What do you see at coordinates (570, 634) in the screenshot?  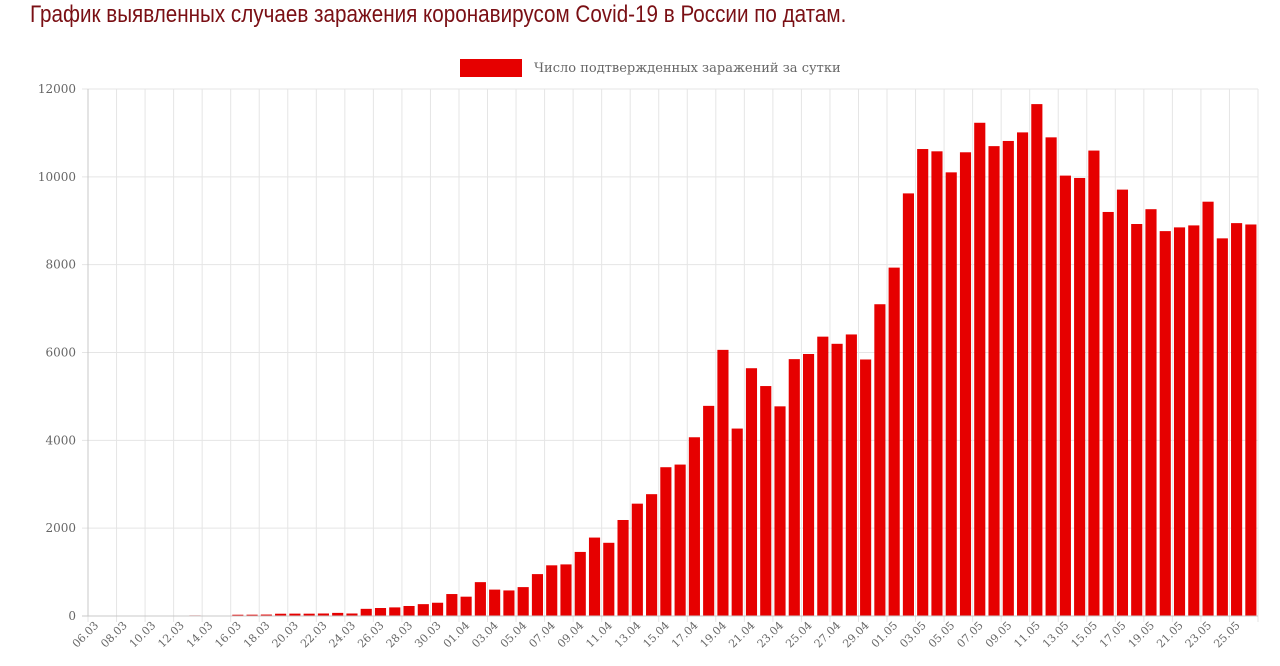 I see `x-tick-label: 09.04` at bounding box center [570, 634].